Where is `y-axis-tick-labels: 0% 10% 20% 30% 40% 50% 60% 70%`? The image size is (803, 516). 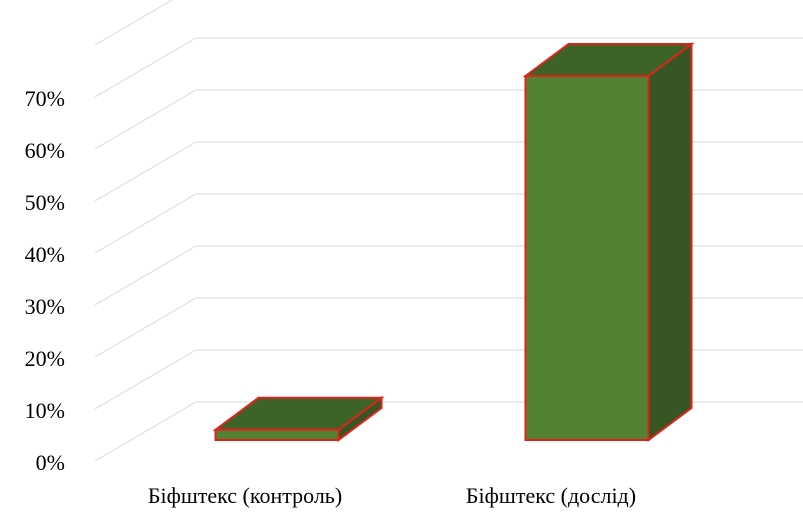
y-axis-tick-labels: 0% 10% 20% 30% 40% 50% 60% 70% is located at coordinates (45, 280).